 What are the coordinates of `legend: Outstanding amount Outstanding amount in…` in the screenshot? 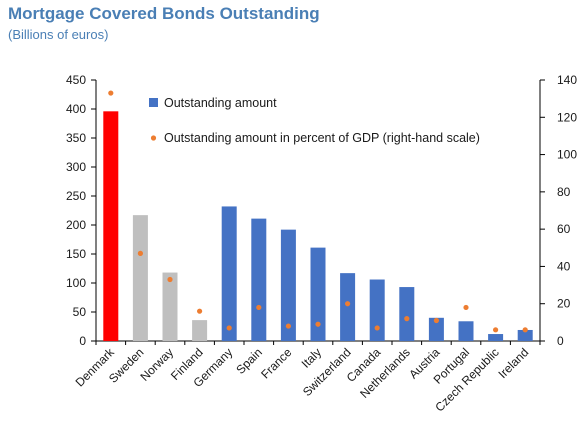 It's located at (314, 120).